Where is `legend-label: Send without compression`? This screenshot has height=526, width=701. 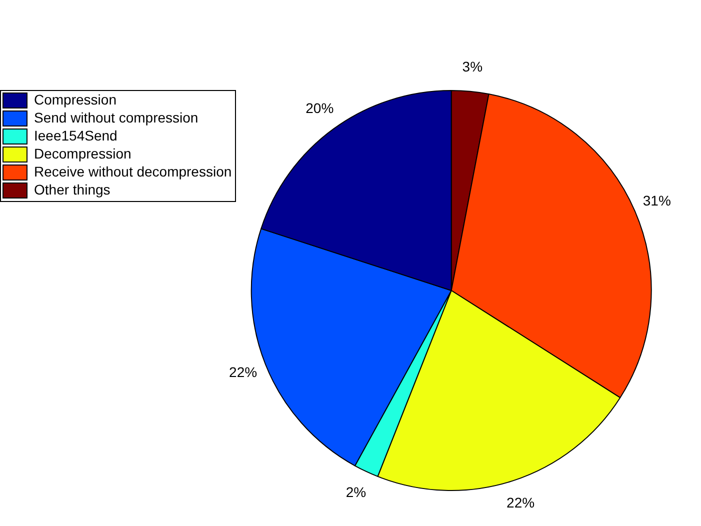 legend-label: Send without compression is located at coordinates (116, 117).